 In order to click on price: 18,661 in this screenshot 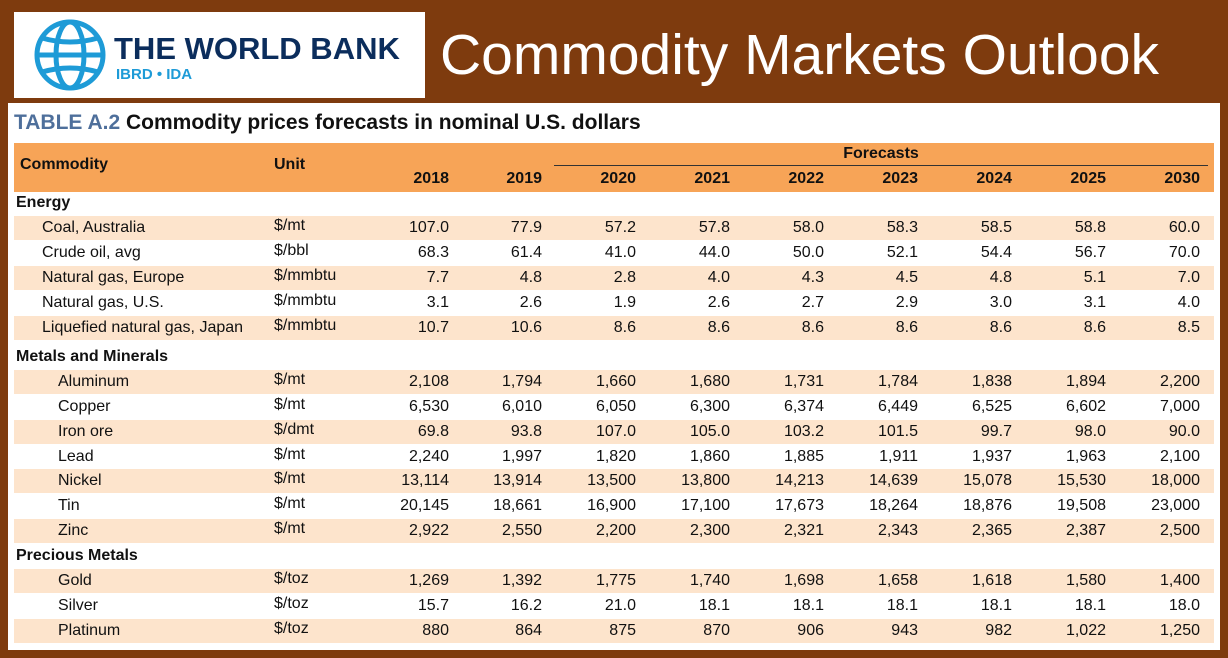, I will do `click(517, 506)`.